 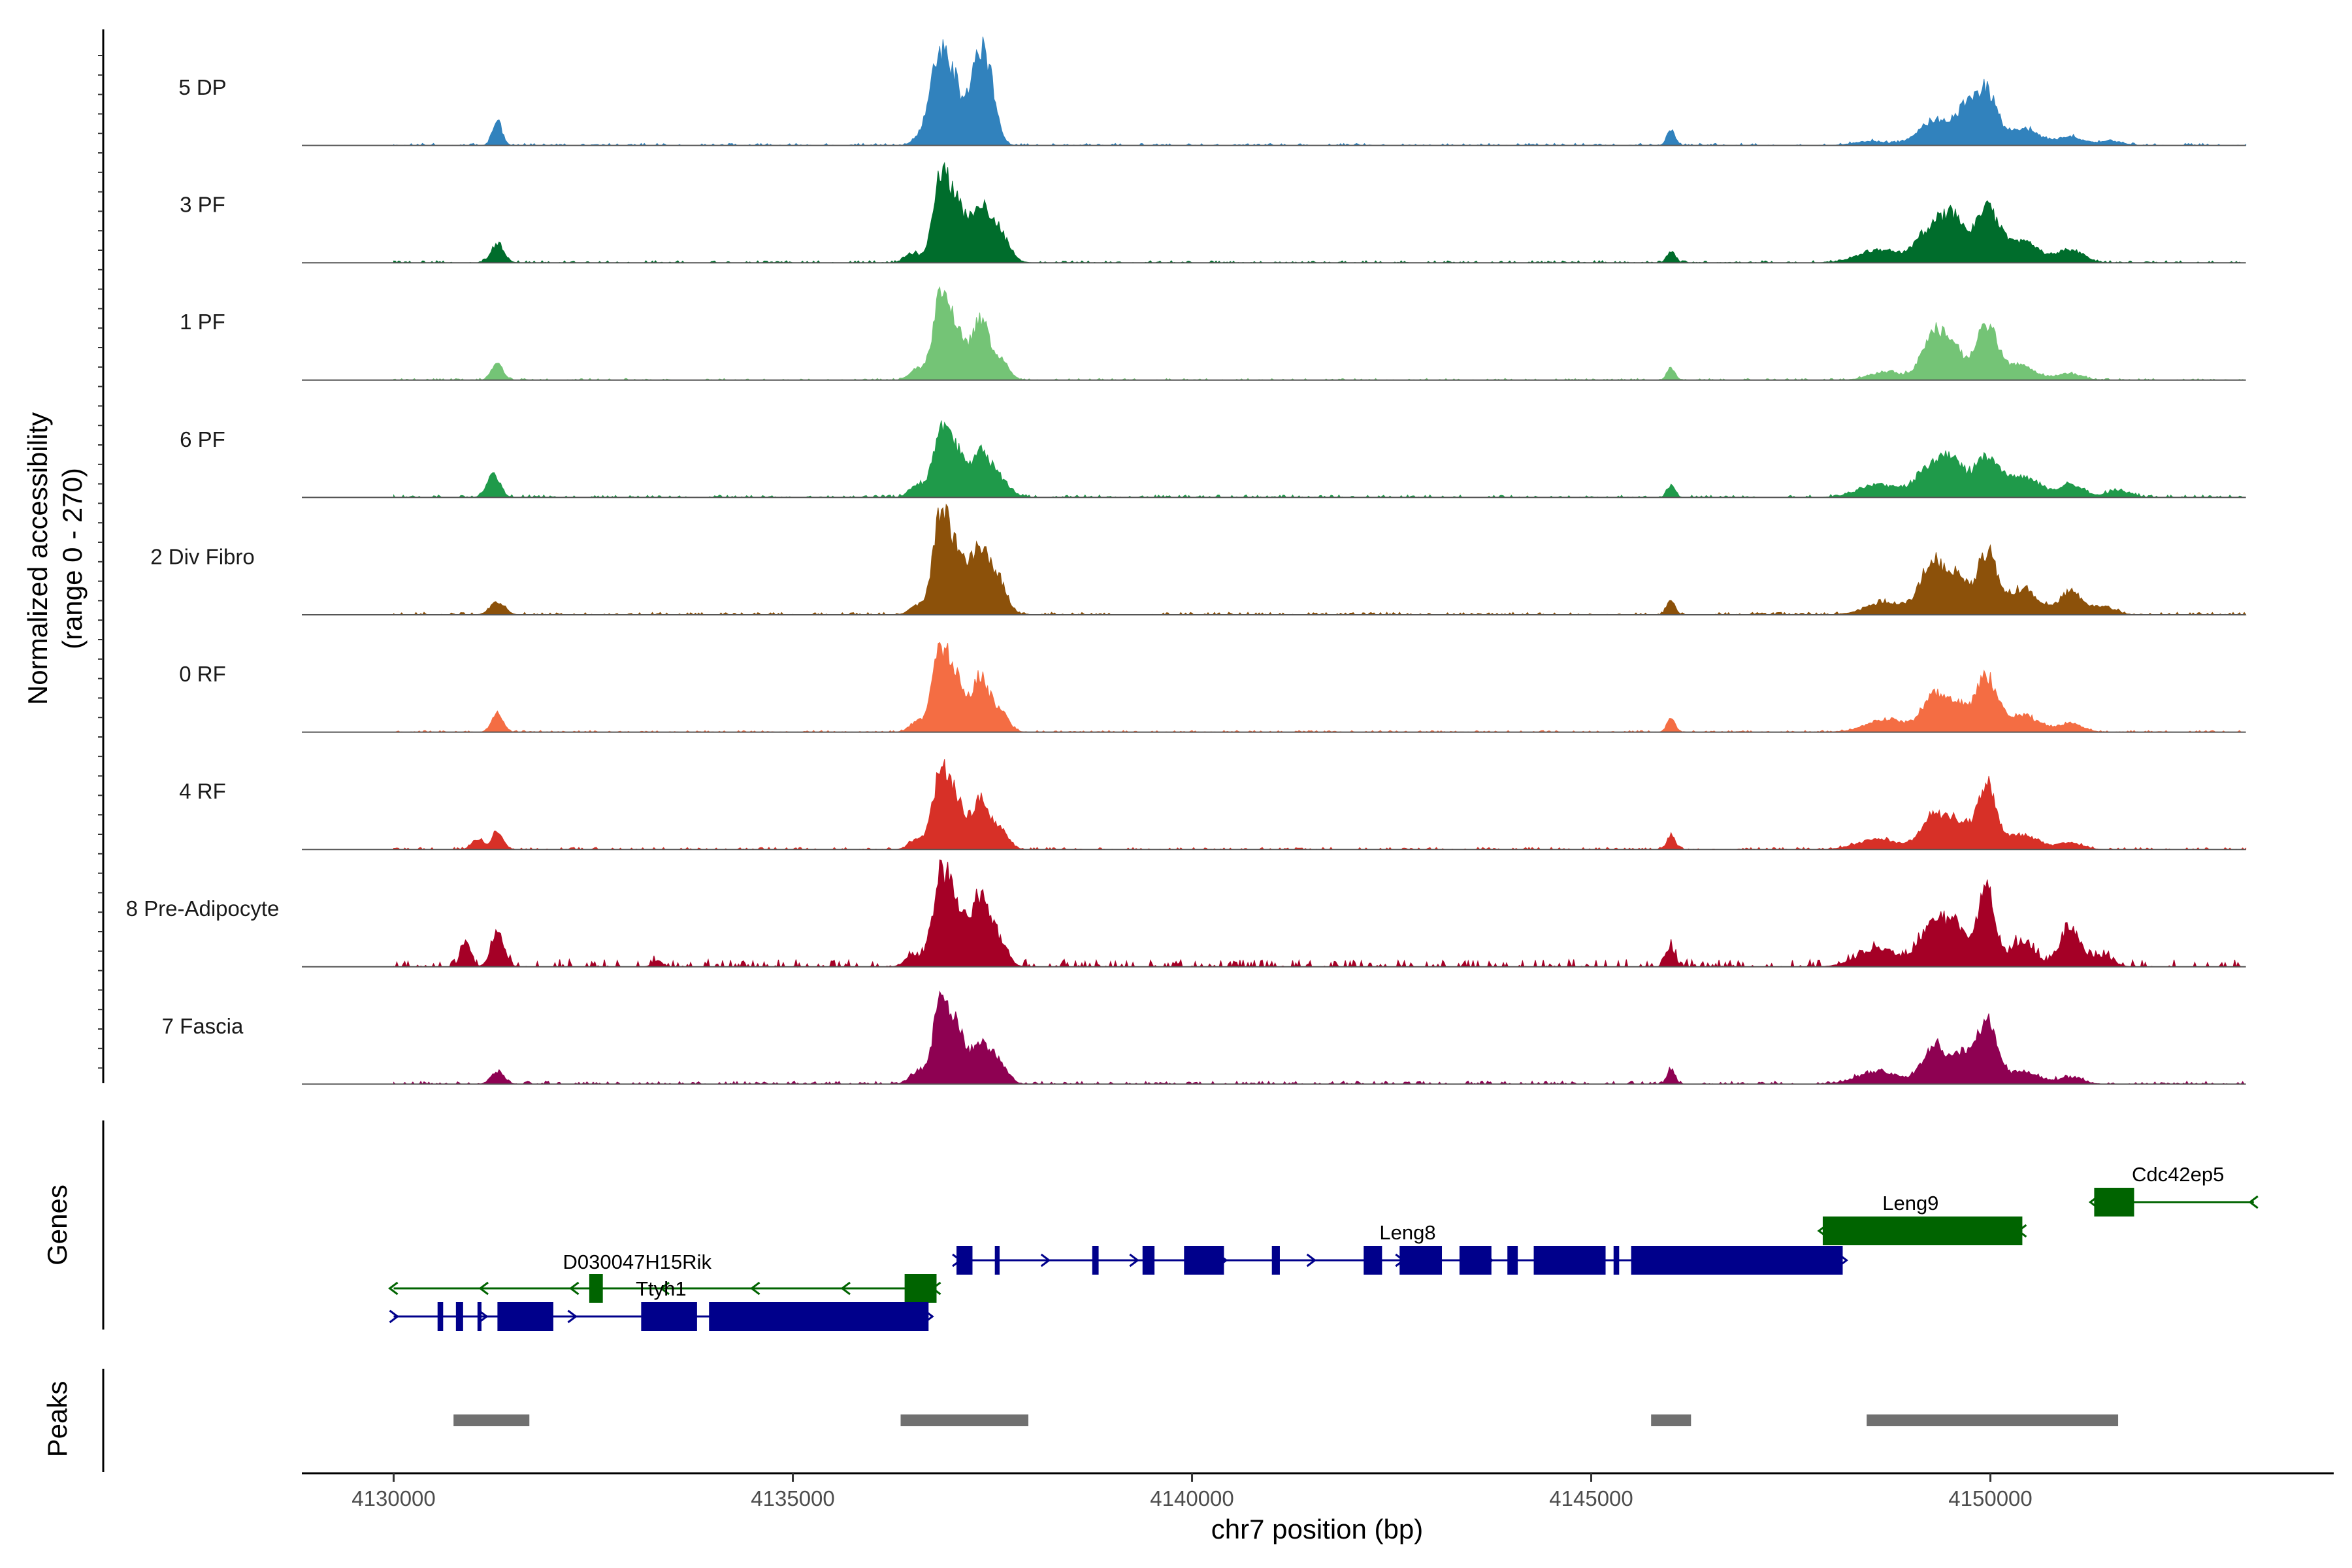 I want to click on track-label: 7 Fascia, so click(x=203, y=1026).